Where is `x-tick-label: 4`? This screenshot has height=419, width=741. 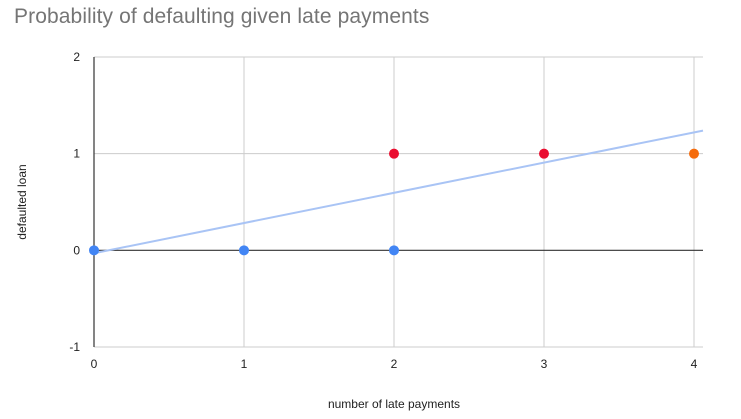 x-tick-label: 4 is located at coordinates (694, 364).